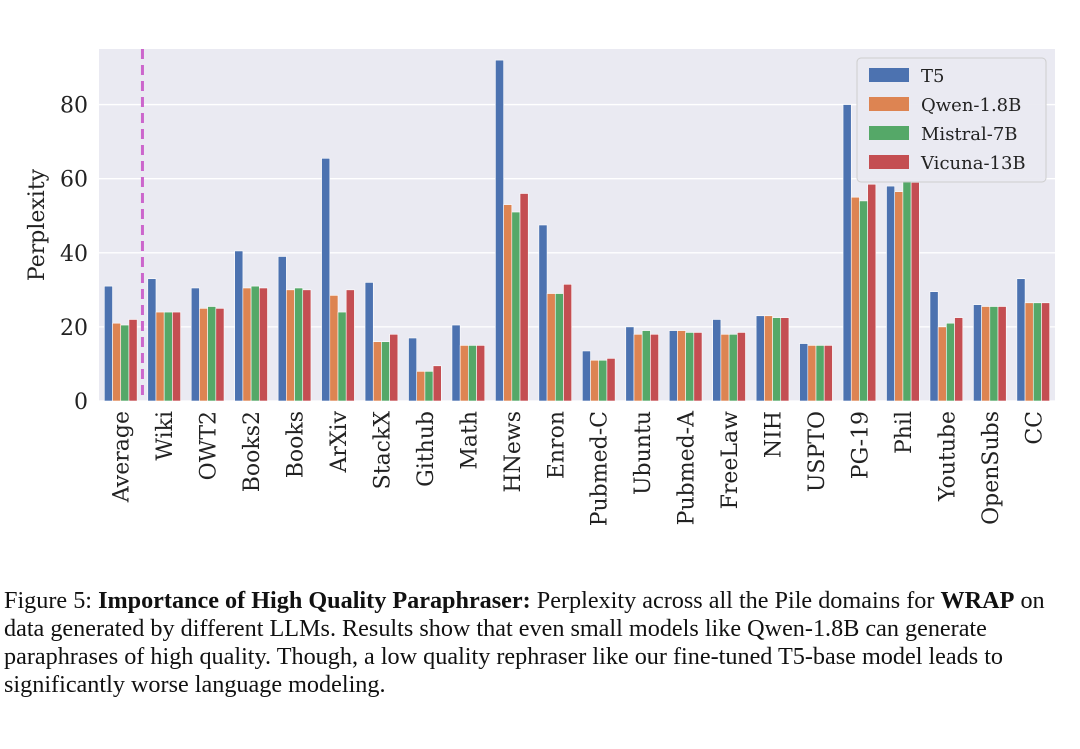 The width and height of the screenshot is (1080, 749). Describe the element at coordinates (556, 445) in the screenshot. I see `x-tick-label-enron: Enron` at that location.